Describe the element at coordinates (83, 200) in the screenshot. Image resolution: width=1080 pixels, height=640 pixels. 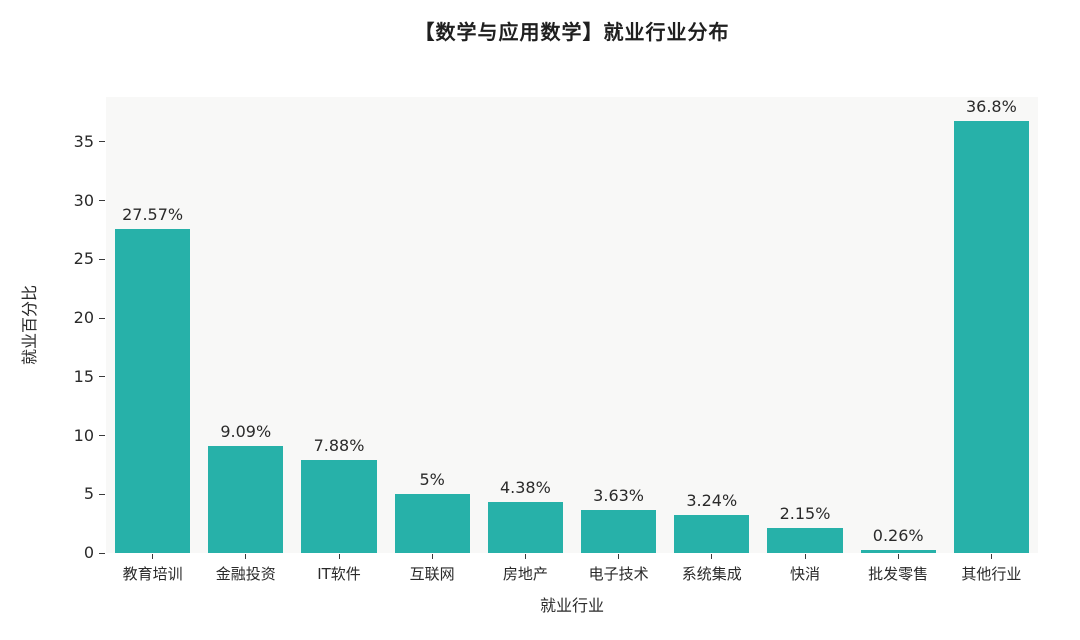
I see `y-tick-label: 30` at that location.